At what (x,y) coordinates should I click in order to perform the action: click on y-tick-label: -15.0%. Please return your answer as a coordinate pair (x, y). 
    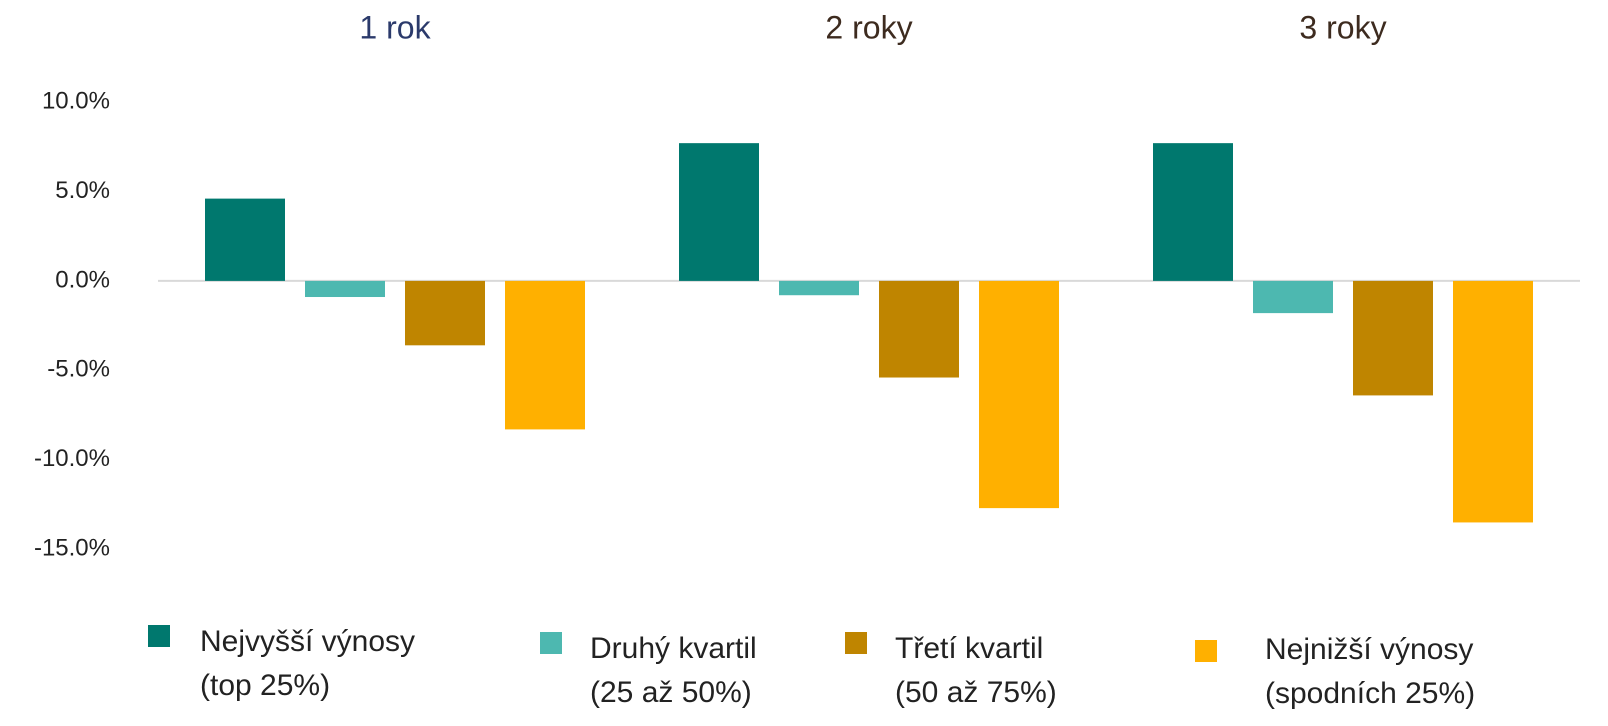
    Looking at the image, I should click on (72, 548).